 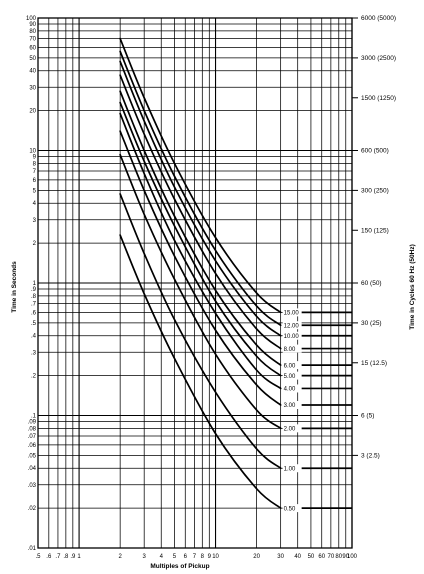 I want to click on y-tick-label: 4, so click(x=35, y=204).